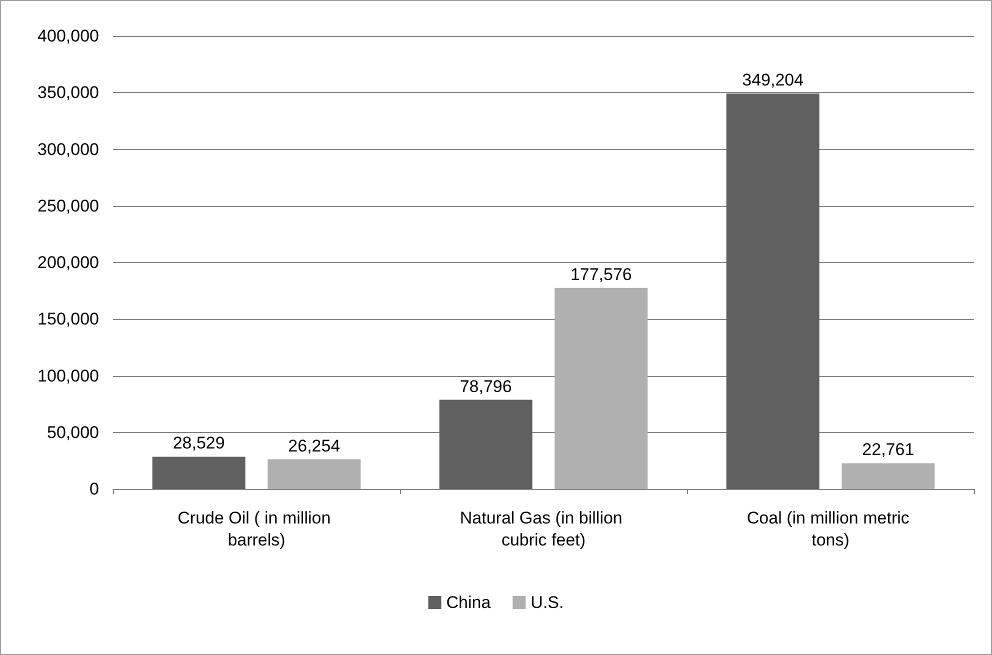 The width and height of the screenshot is (992, 655). What do you see at coordinates (257, 529) in the screenshot?
I see `x-tick-label: Crude Oil ( in million barrels)` at bounding box center [257, 529].